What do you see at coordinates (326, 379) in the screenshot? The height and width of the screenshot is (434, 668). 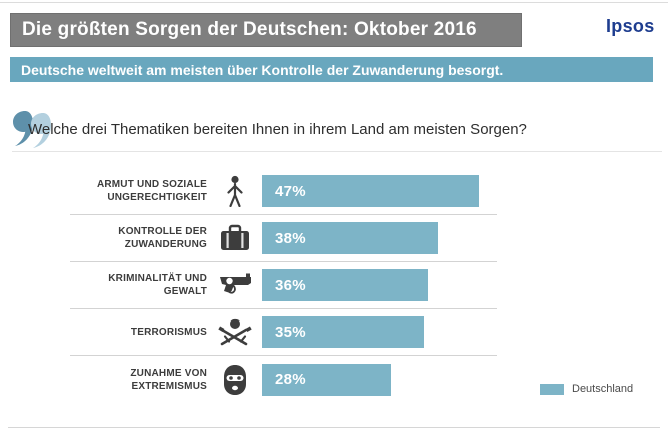 I see `bar: 28%` at bounding box center [326, 379].